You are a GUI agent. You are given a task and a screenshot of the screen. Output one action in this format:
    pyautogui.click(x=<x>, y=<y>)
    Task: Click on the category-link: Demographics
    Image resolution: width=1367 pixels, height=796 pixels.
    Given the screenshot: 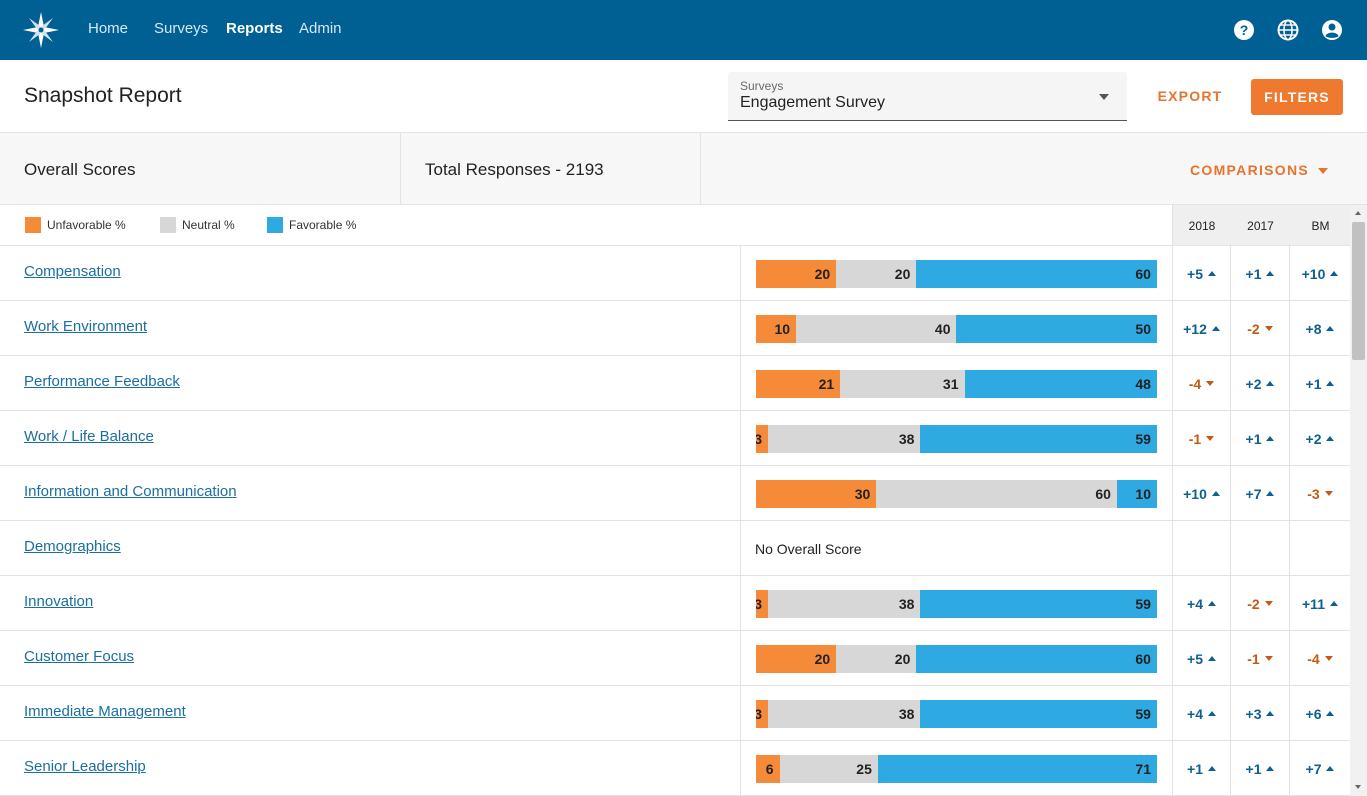 What is the action you would take?
    pyautogui.click(x=72, y=546)
    